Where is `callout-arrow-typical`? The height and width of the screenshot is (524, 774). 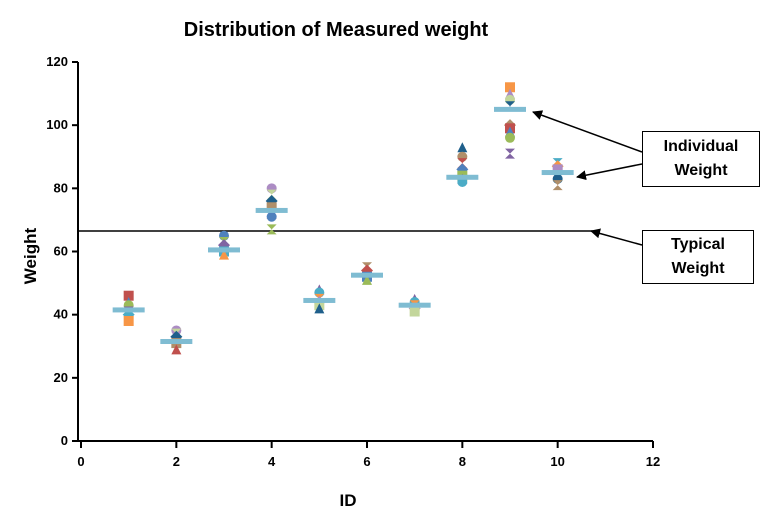
callout-arrow-typical is located at coordinates (616, 237).